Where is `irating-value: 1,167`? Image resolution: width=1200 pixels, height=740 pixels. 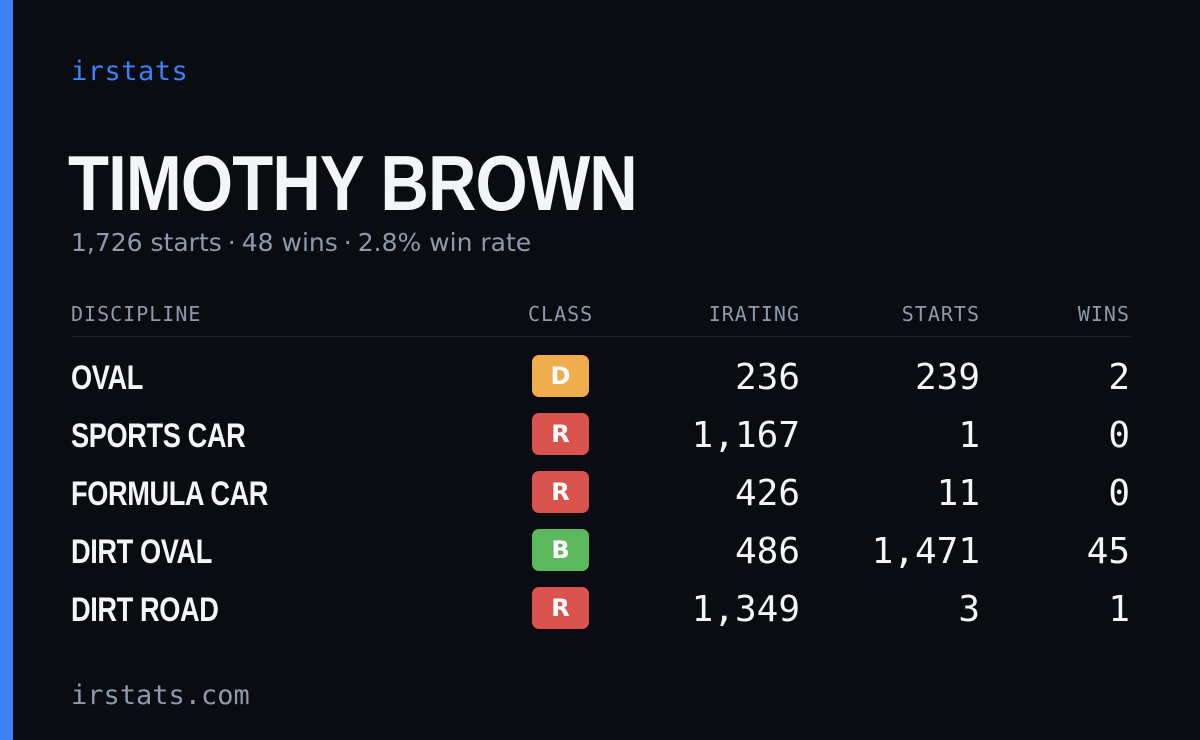 irating-value: 1,167 is located at coordinates (745, 435).